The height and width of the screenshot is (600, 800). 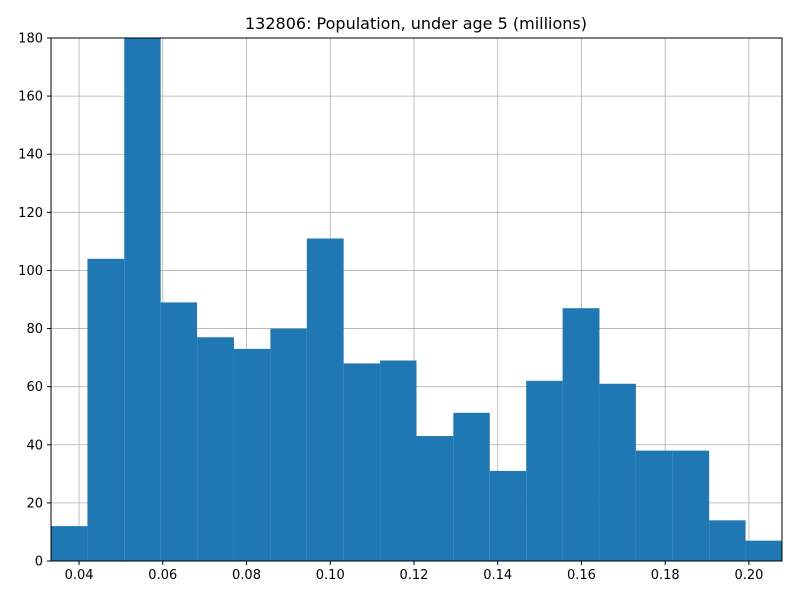 I want to click on y-tick-label: 160, so click(x=30, y=97).